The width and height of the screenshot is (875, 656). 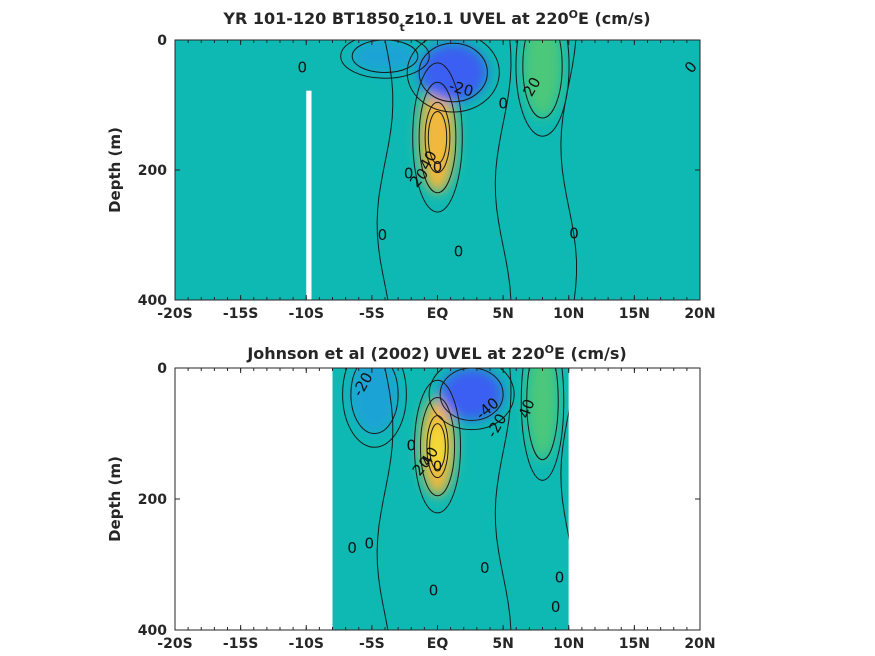 I want to click on data-gap, so click(x=309, y=195).